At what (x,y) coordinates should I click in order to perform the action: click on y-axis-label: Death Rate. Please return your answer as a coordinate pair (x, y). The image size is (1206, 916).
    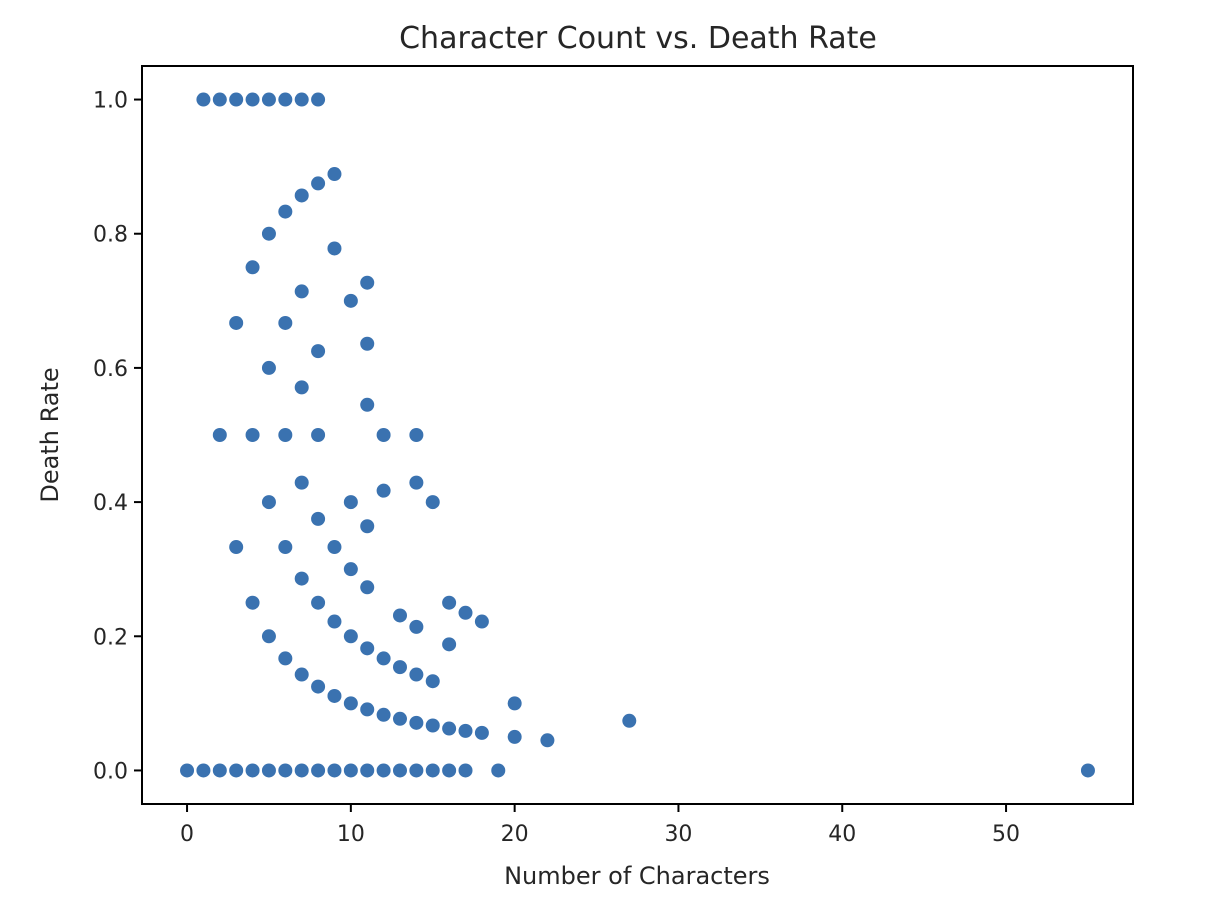
    Looking at the image, I should click on (50, 434).